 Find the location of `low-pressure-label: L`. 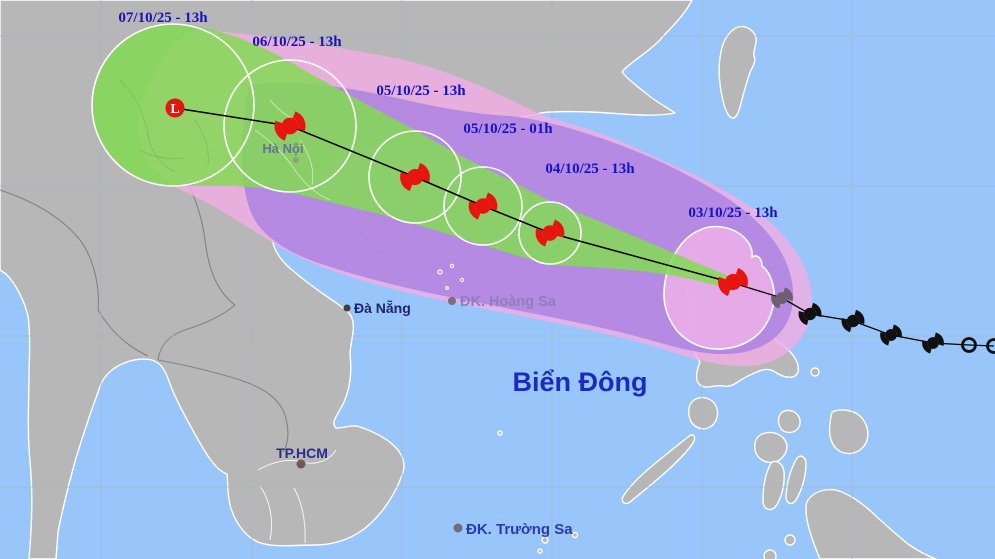

low-pressure-label: L is located at coordinates (174, 109).